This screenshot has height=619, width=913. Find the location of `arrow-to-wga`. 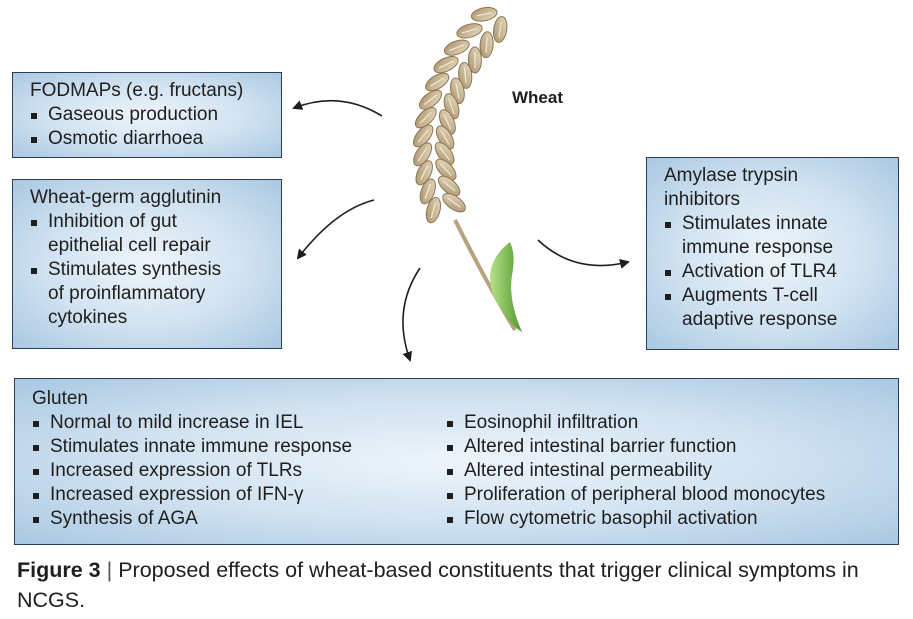

arrow-to-wga is located at coordinates (335, 229).